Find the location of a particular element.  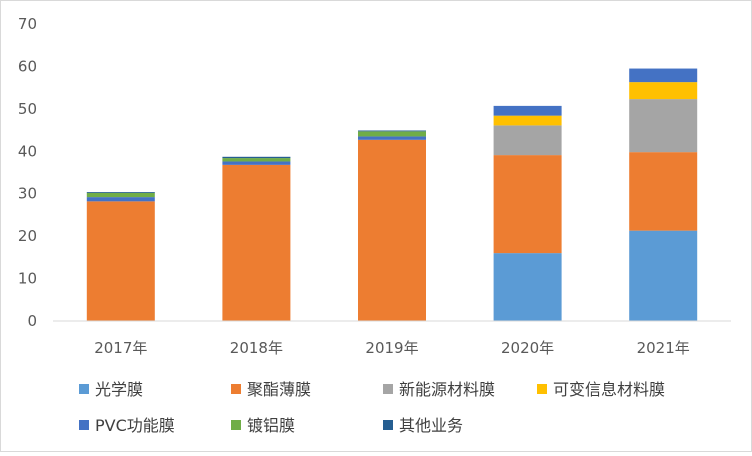

legend-label: 镀铝膜 is located at coordinates (271, 425).